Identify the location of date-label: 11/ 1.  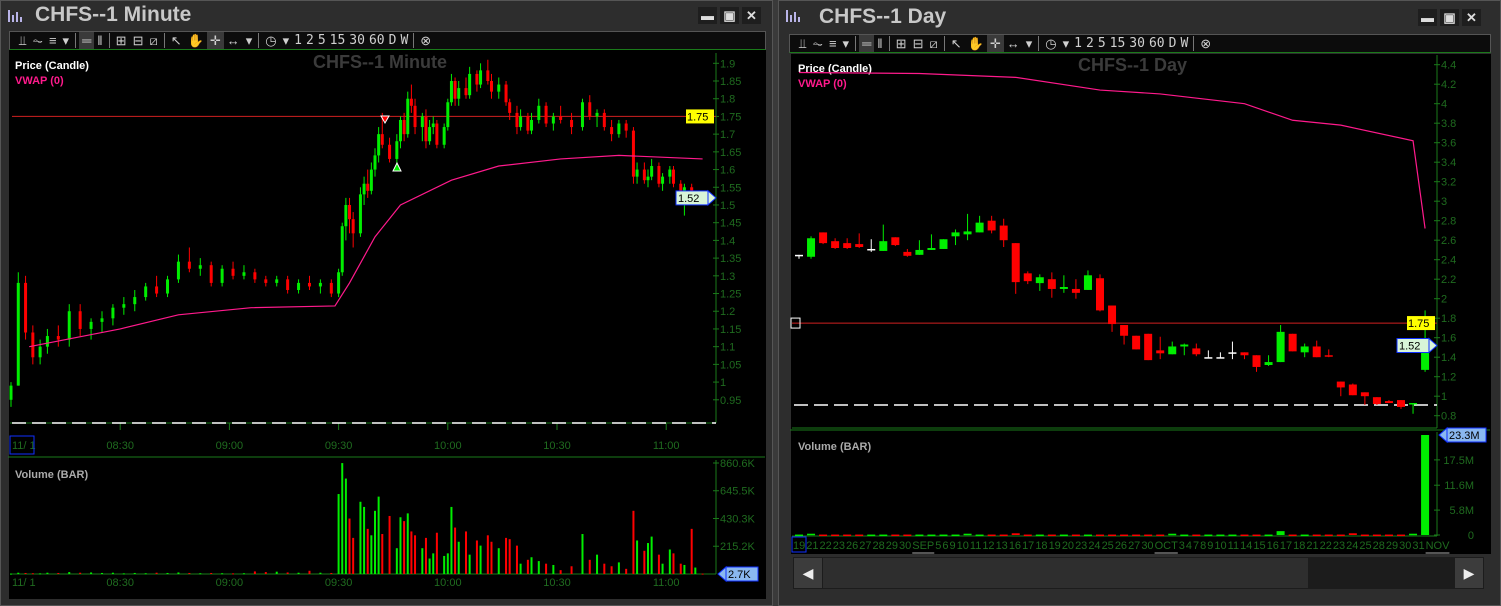
(24, 446).